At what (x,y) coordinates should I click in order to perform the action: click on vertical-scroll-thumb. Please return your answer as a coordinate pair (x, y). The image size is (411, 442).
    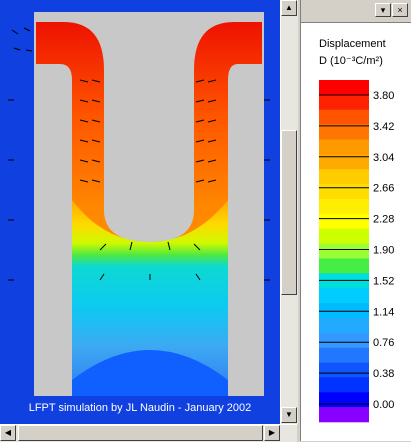
    Looking at the image, I should click on (289, 212).